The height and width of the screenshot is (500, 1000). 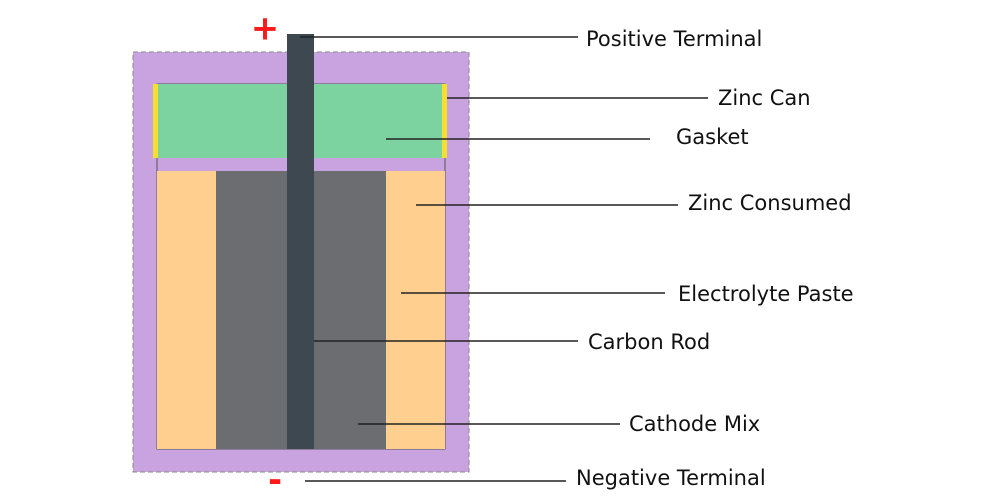 I want to click on electrolyte-left, so click(x=186, y=310).